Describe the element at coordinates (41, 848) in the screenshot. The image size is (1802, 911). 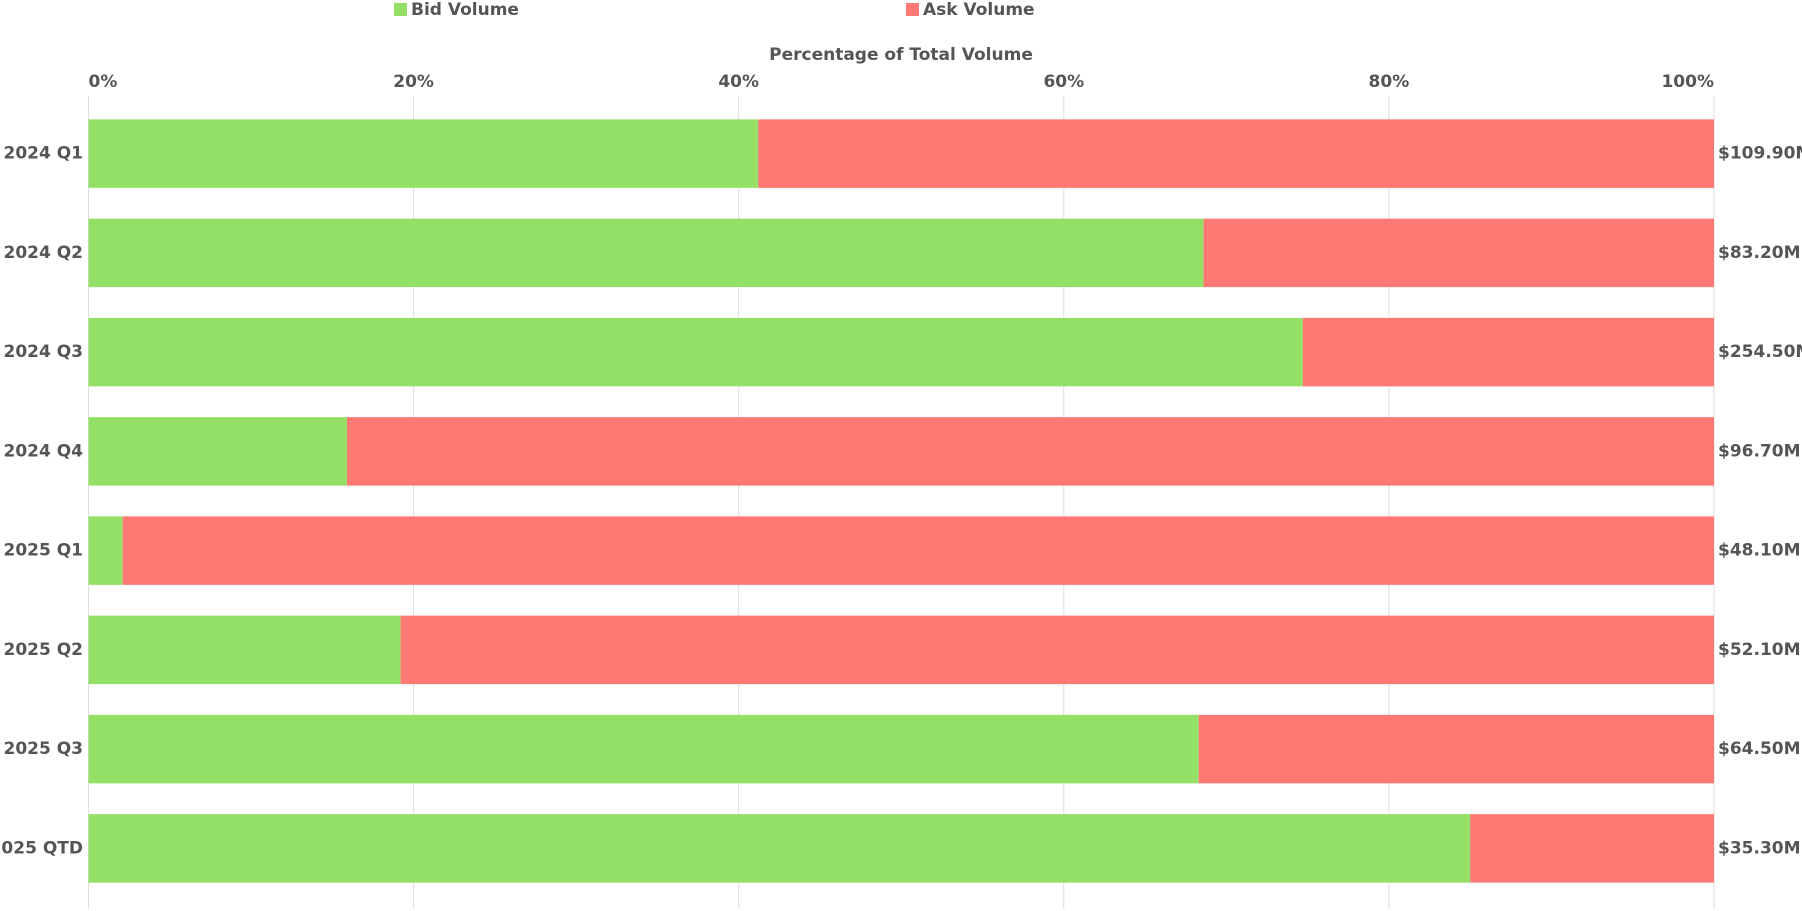
I see `y-tick-label: 2025 QTD` at that location.